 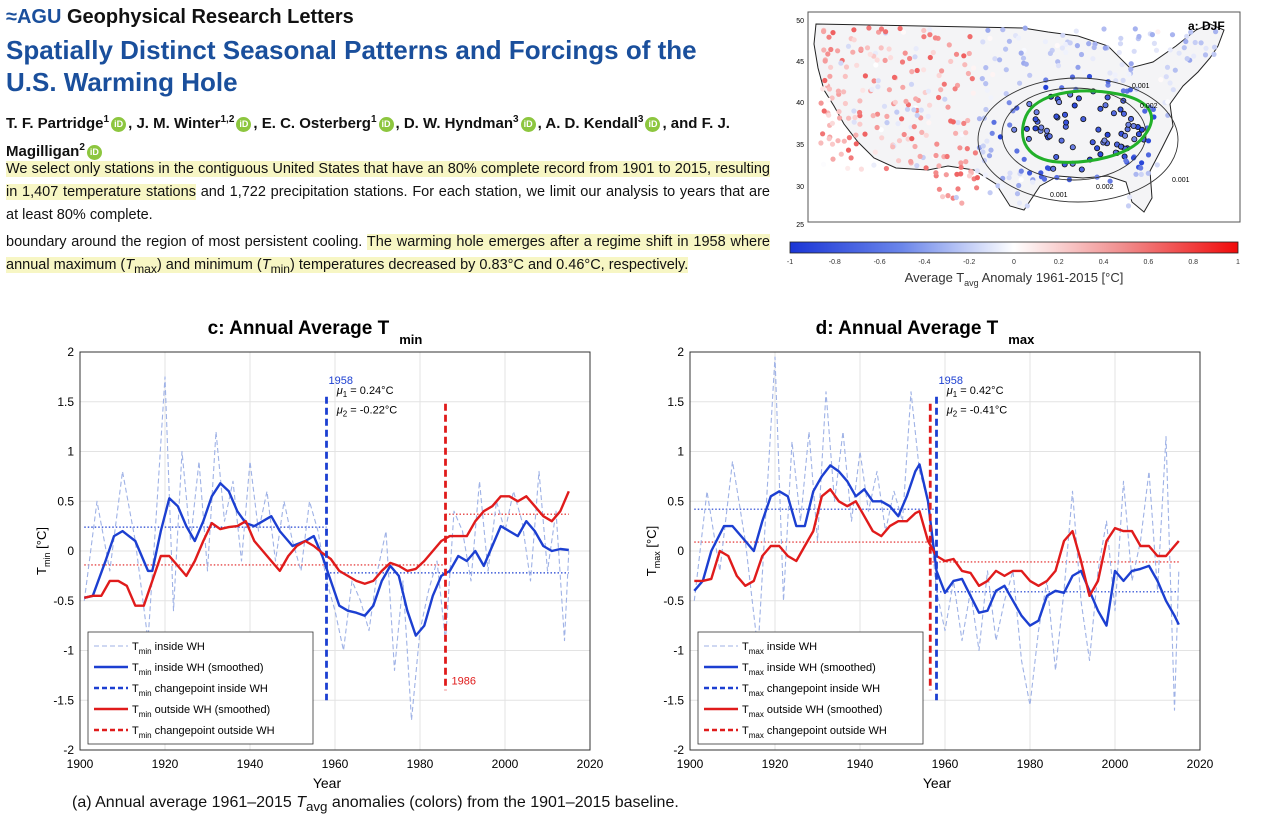 I want to click on author-name: A. D. Kendall, so click(x=591, y=123).